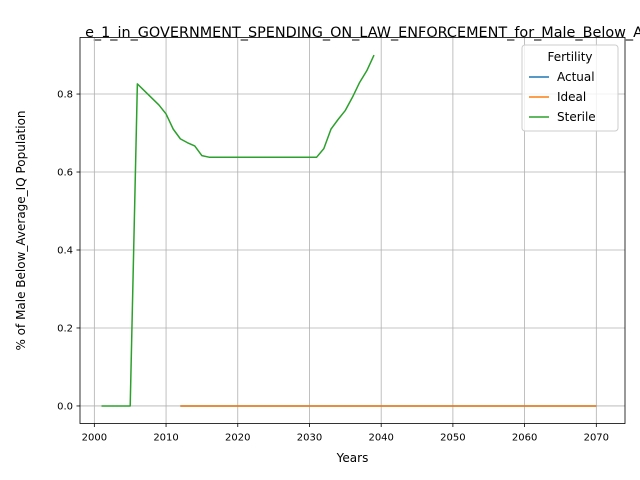 The image size is (640, 480). Describe the element at coordinates (165, 438) in the screenshot. I see `x-tick-label: 2010` at that location.